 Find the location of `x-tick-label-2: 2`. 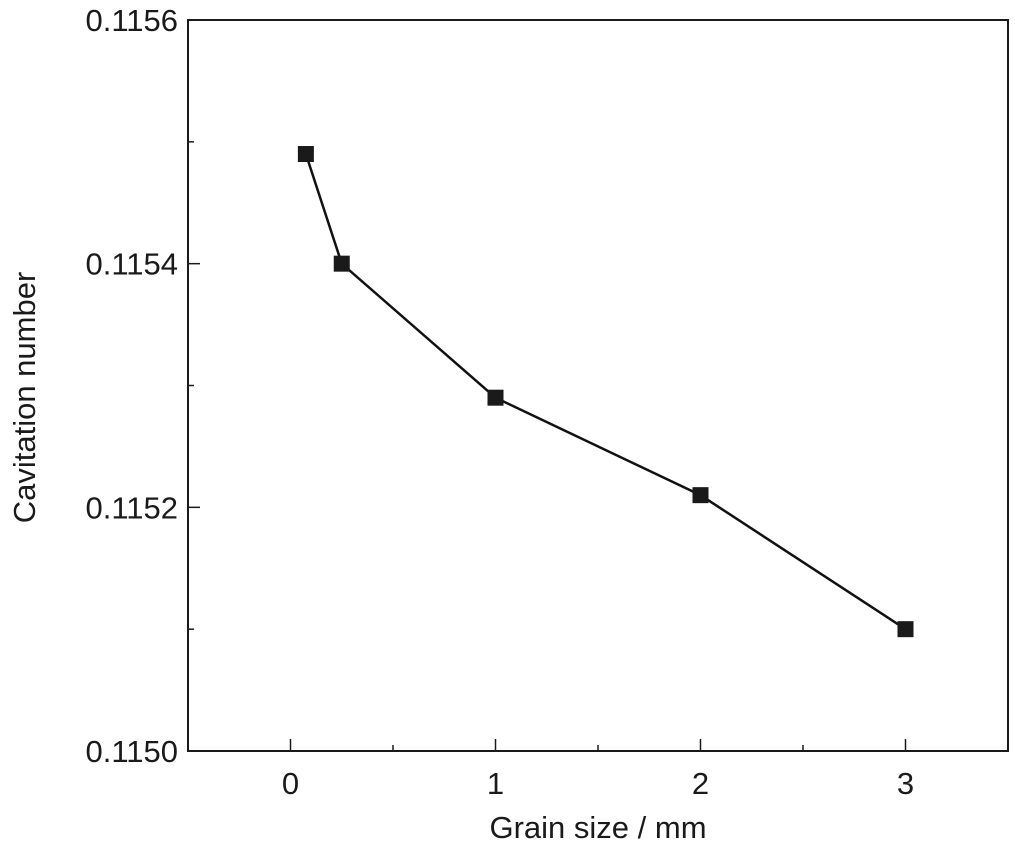

x-tick-label-2: 2 is located at coordinates (700, 783).